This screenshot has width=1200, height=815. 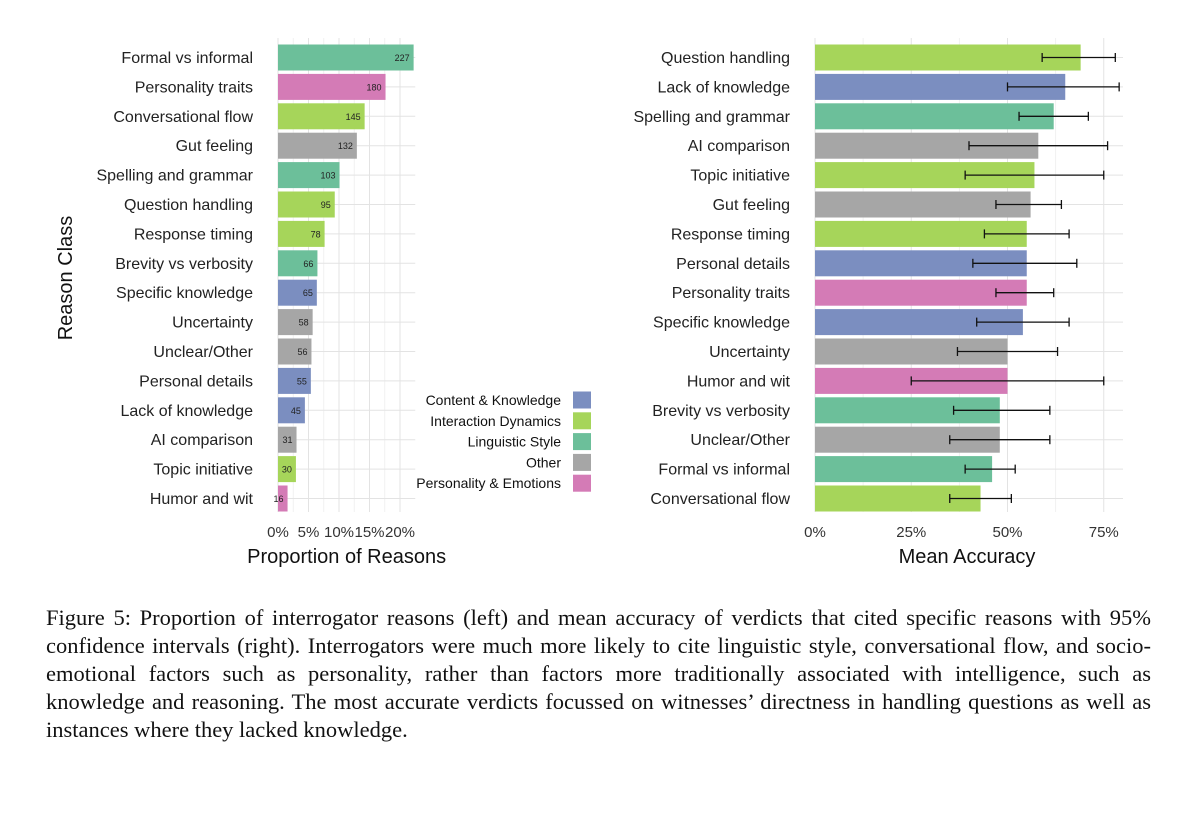 I want to click on left-category-label: Personality traits, so click(x=194, y=87).